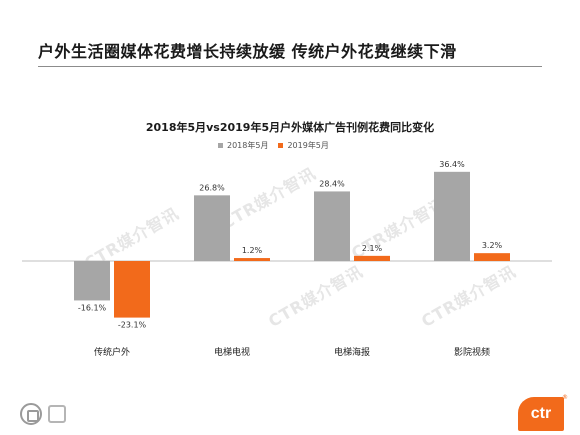 Image resolution: width=580 pixels, height=435 pixels. What do you see at coordinates (57, 414) in the screenshot?
I see `certification-badge-icon` at bounding box center [57, 414].